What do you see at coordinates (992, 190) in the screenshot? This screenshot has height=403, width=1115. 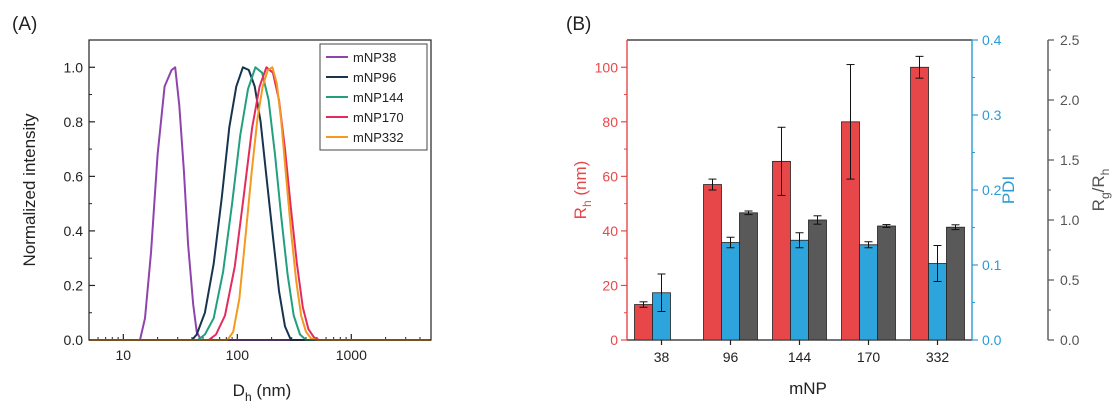 I see `pdi-tick-label: 0.2` at bounding box center [992, 190].